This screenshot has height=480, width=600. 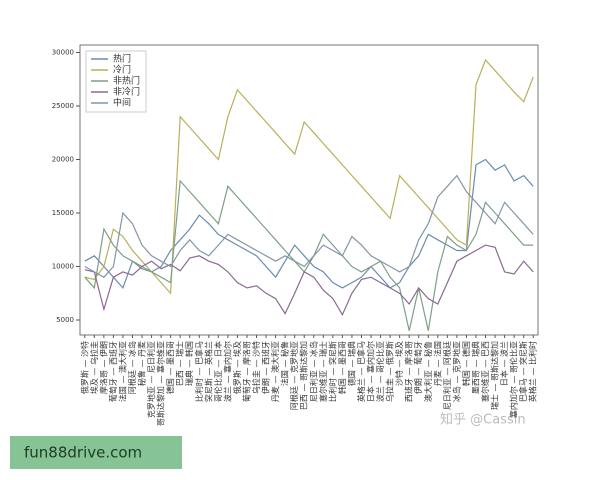 I want to click on banner-text: fun88drive.com, so click(x=83, y=453).